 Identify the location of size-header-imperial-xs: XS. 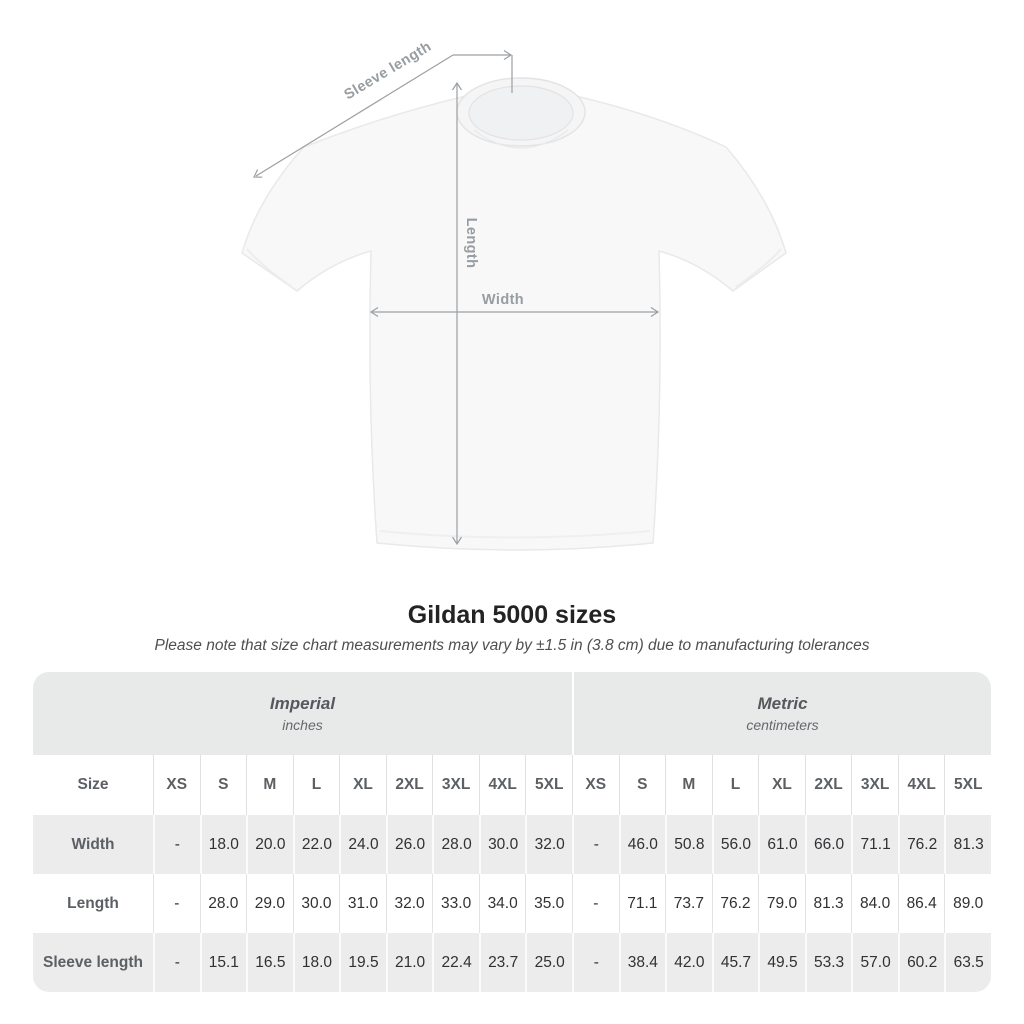
(176, 785).